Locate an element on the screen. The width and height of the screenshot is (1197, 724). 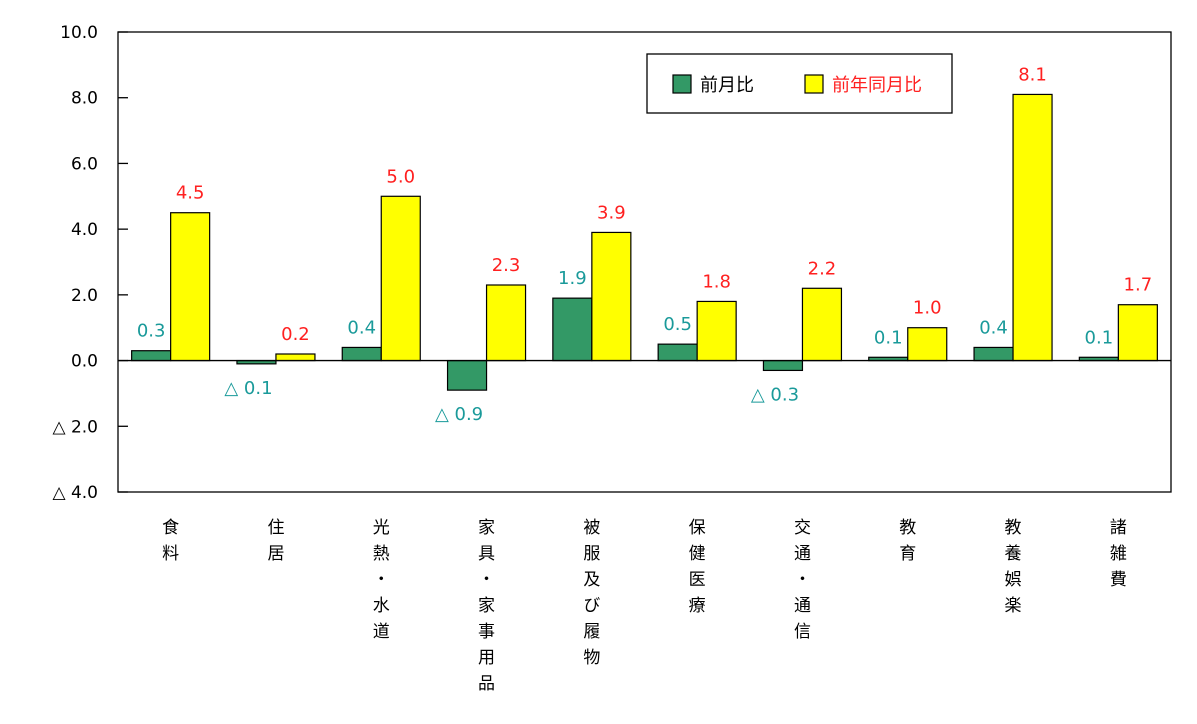
y-tick-label: 4.0 is located at coordinates (84, 230).